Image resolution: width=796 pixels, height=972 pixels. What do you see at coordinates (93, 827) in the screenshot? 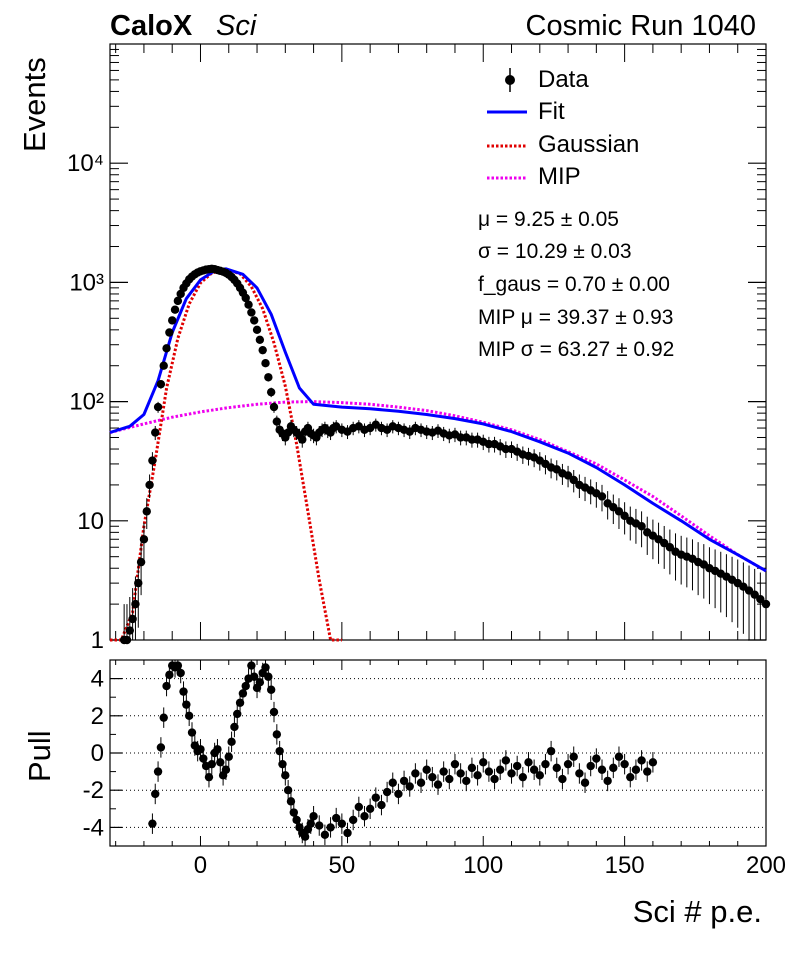
I see `pull-y-tick-label: -4` at bounding box center [93, 827].